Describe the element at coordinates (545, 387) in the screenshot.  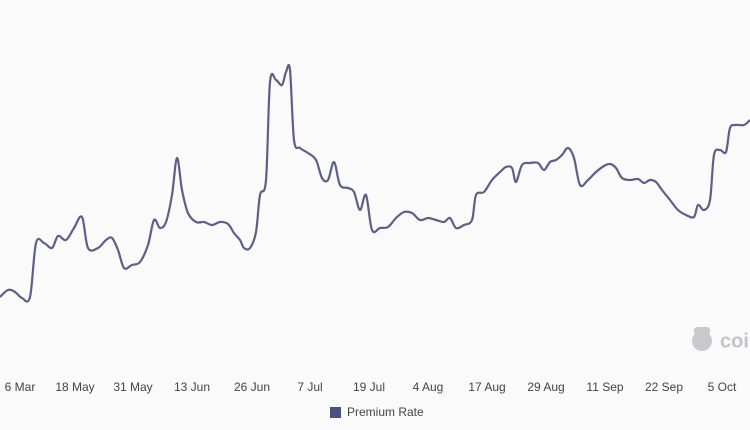
I see `x-tick-label: 29 Aug` at that location.